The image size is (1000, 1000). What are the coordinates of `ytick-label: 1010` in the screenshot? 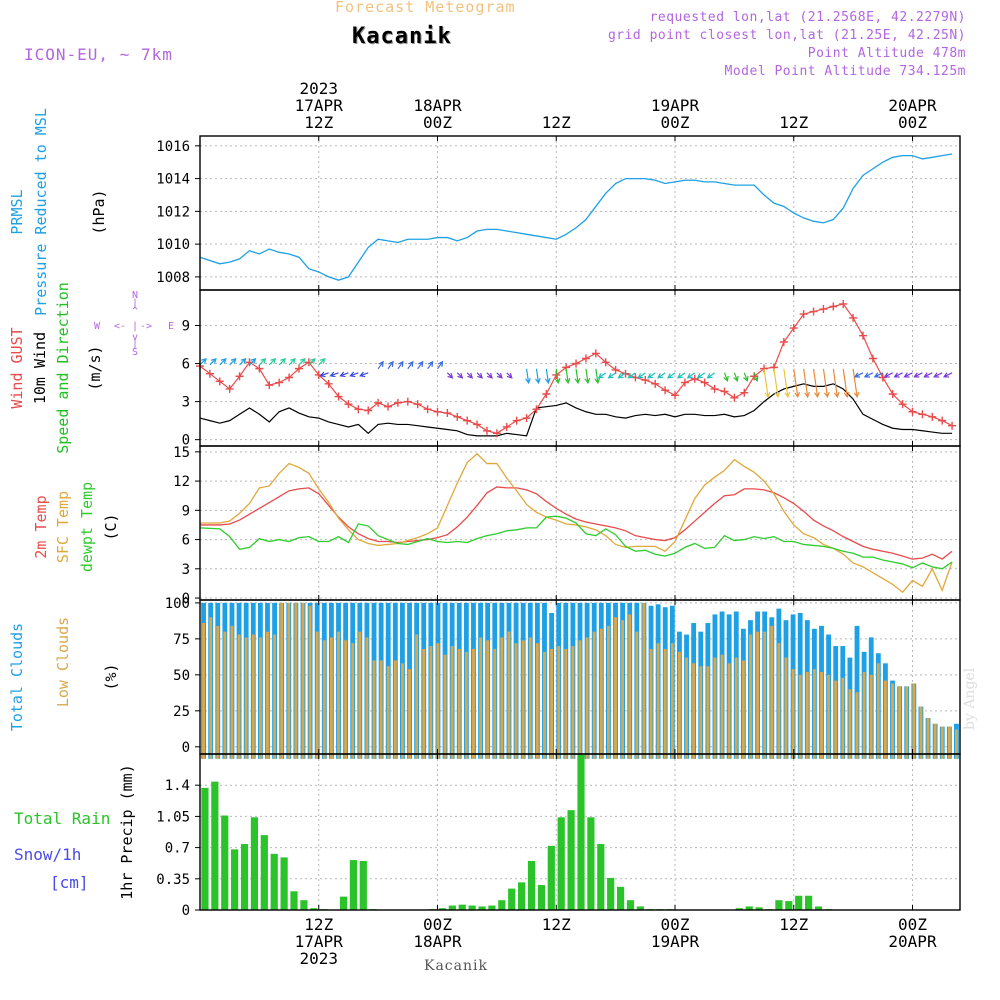 It's located at (173, 245).